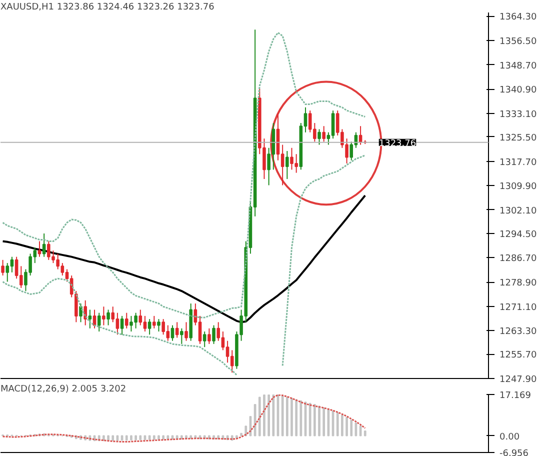 The height and width of the screenshot is (456, 539). Describe the element at coordinates (518, 211) in the screenshot. I see `y-tick-label: 1302.10` at that location.